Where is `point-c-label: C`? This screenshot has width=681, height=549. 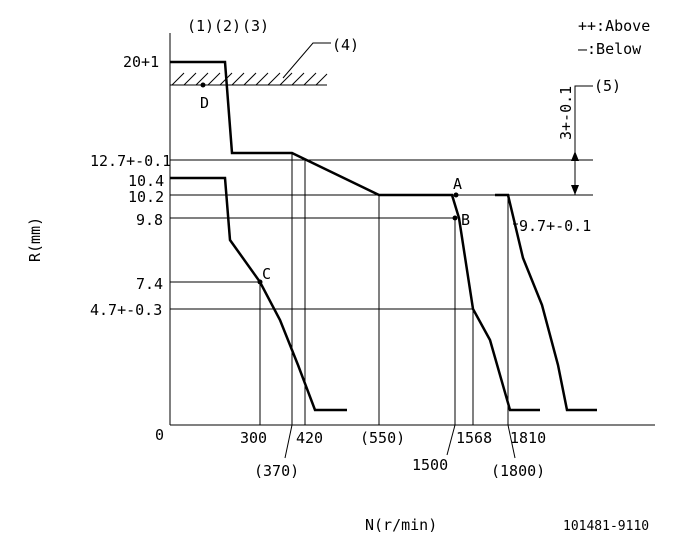 point-c-label: C is located at coordinates (266, 274).